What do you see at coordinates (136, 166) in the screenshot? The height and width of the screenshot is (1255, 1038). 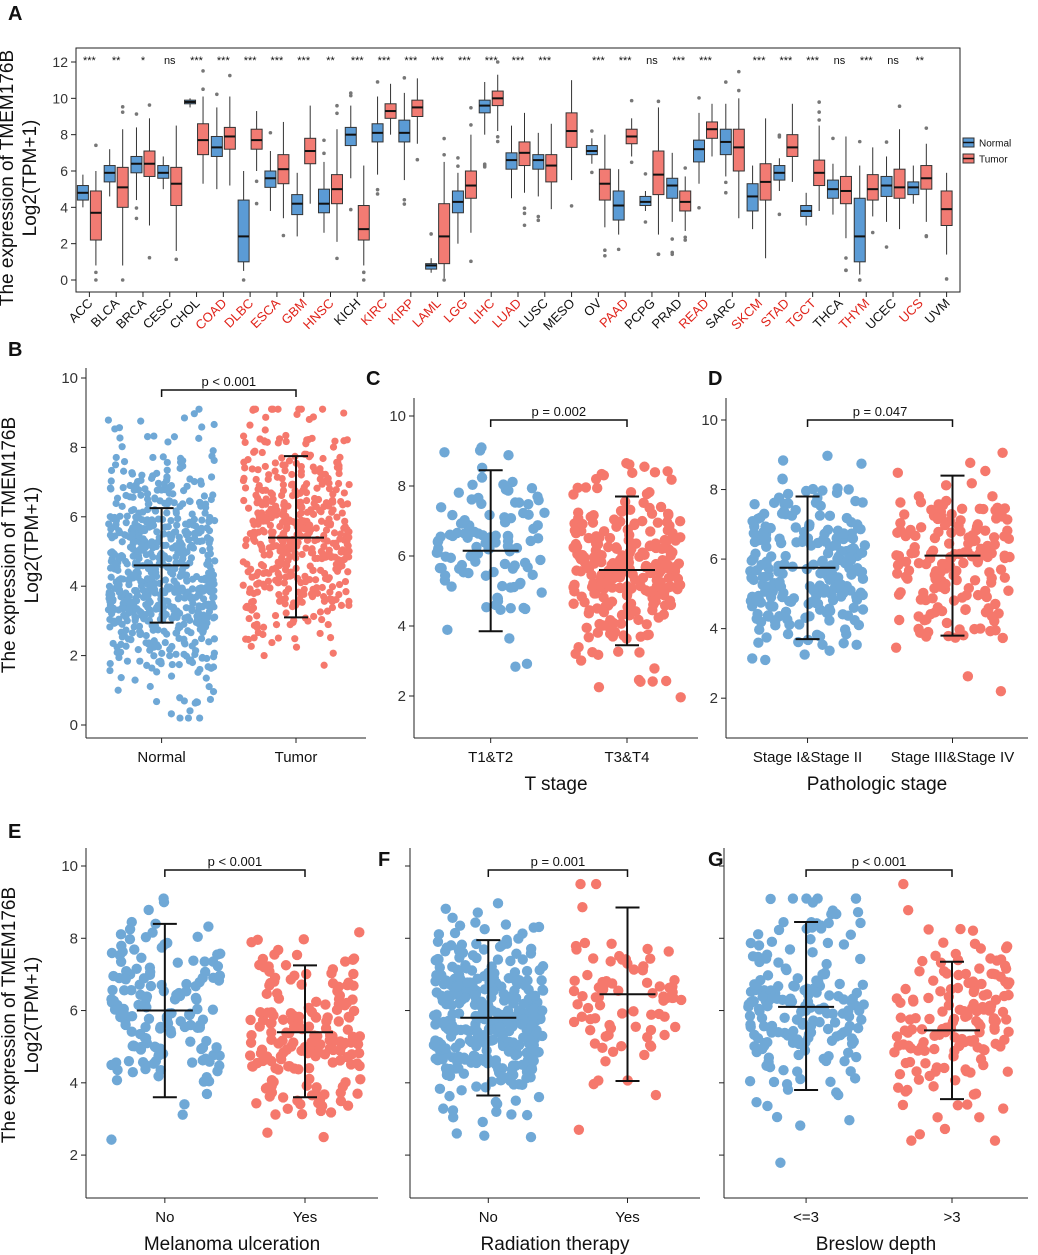 I see `panel-a-box-normal` at bounding box center [136, 166].